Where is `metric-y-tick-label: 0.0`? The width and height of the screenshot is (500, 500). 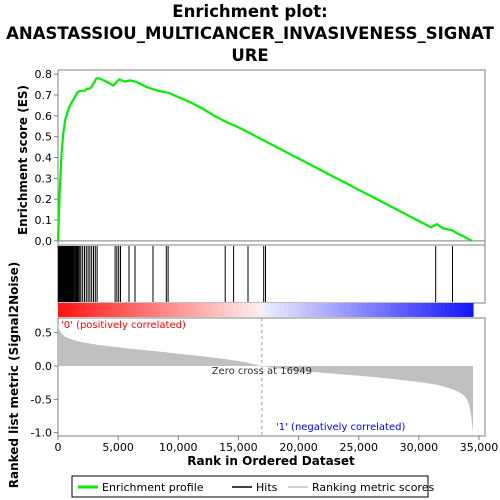
metric-y-tick-label: 0.0 is located at coordinates (44, 366).